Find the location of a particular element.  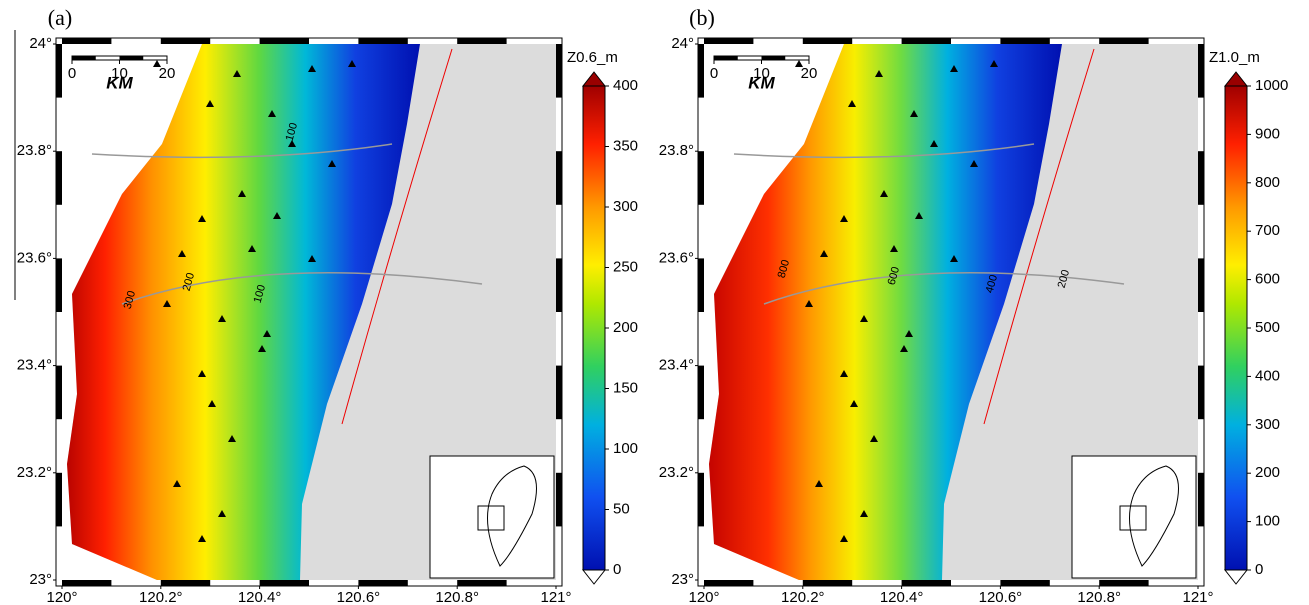

colorbar-tick-label: 150 is located at coordinates (625, 387).